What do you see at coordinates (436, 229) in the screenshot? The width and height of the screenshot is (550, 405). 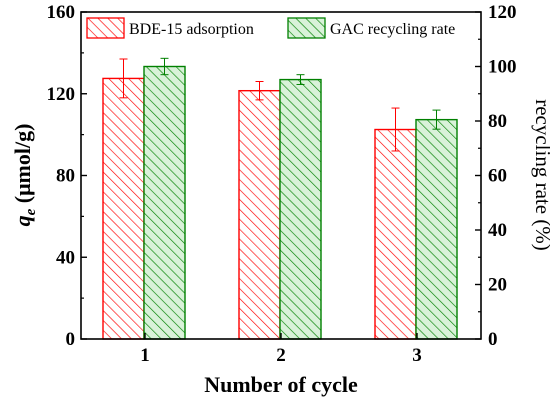 I see `bar-series1-cat3` at bounding box center [436, 229].